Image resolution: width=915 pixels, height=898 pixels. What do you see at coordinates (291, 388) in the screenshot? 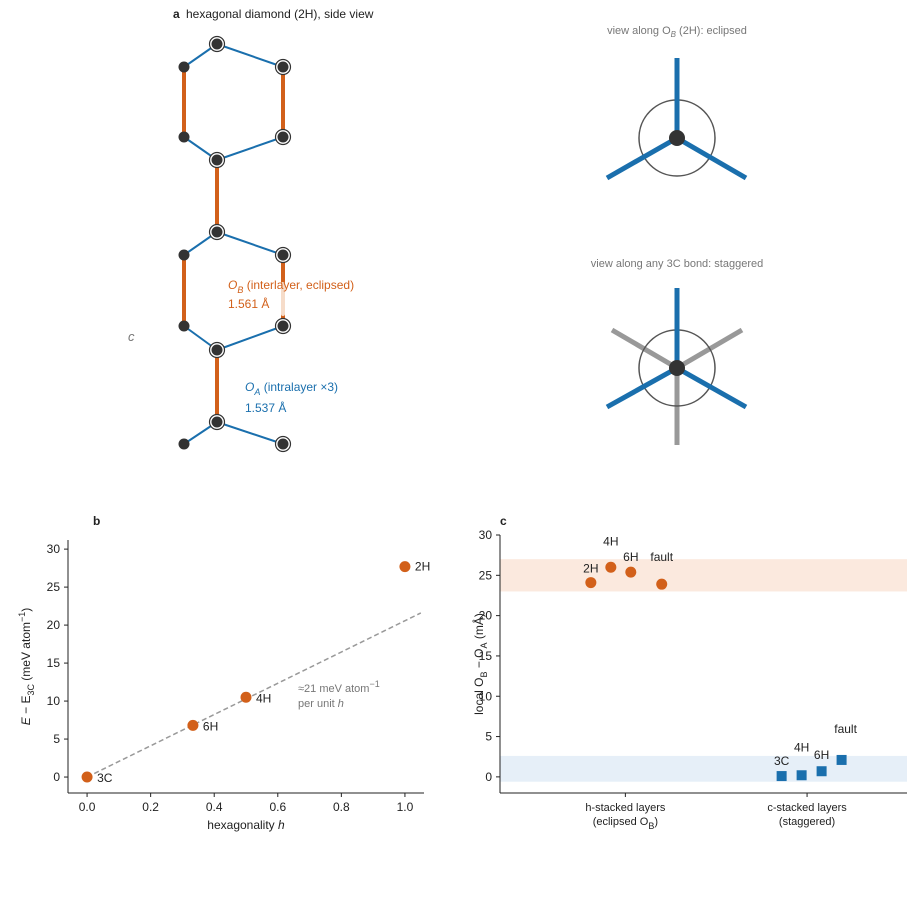
I see `oa-label: OA (intralayer ×3)` at bounding box center [291, 388].